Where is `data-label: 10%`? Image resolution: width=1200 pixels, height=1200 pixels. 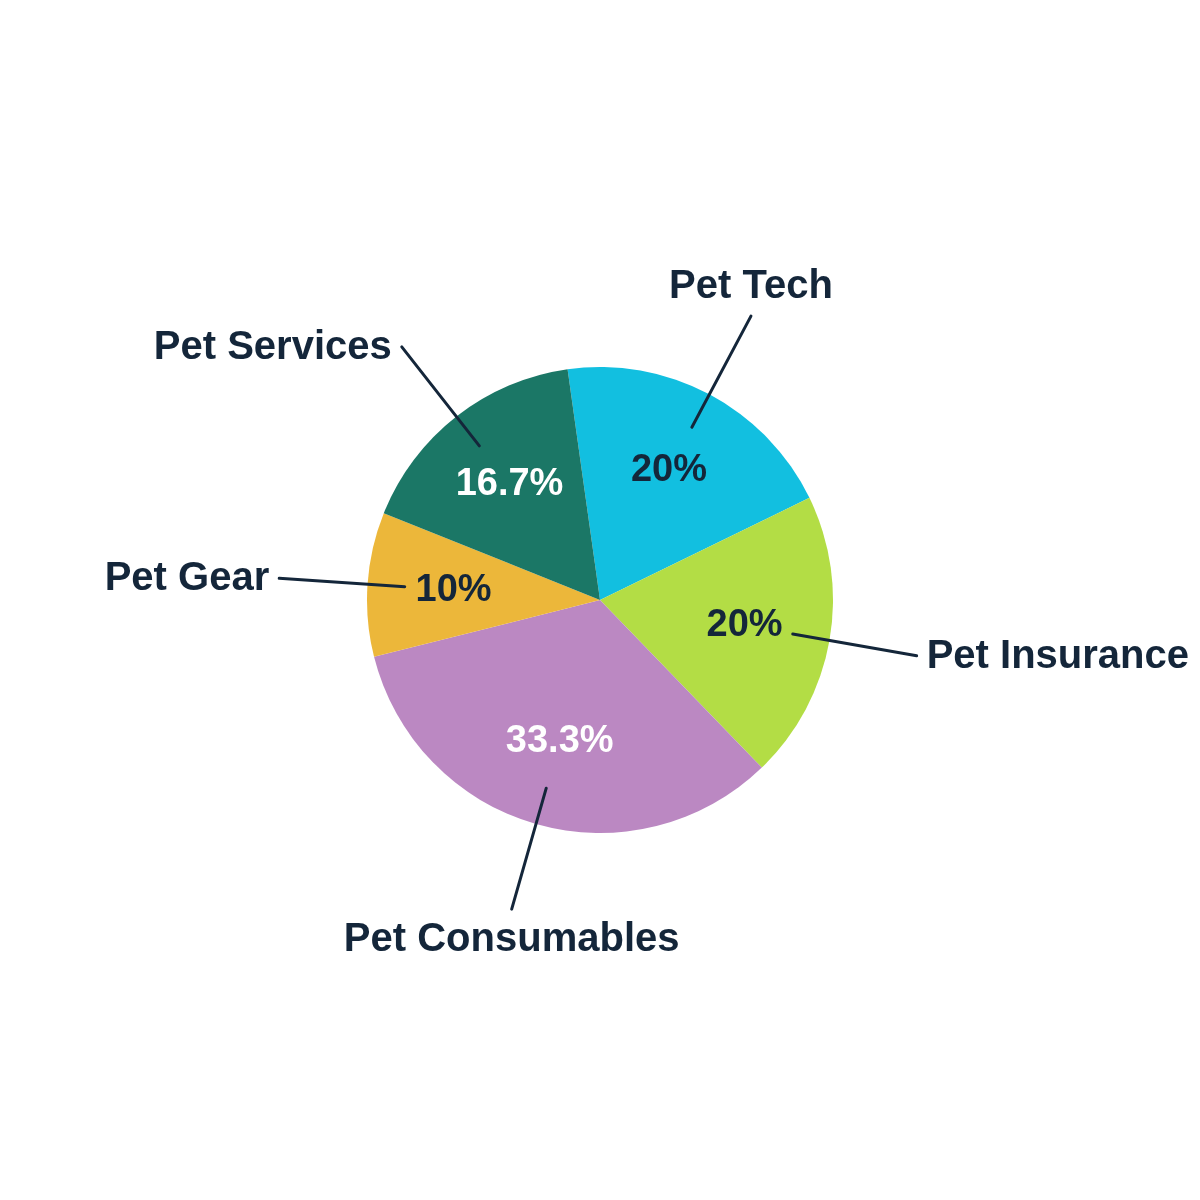 data-label: 10% is located at coordinates (453, 588).